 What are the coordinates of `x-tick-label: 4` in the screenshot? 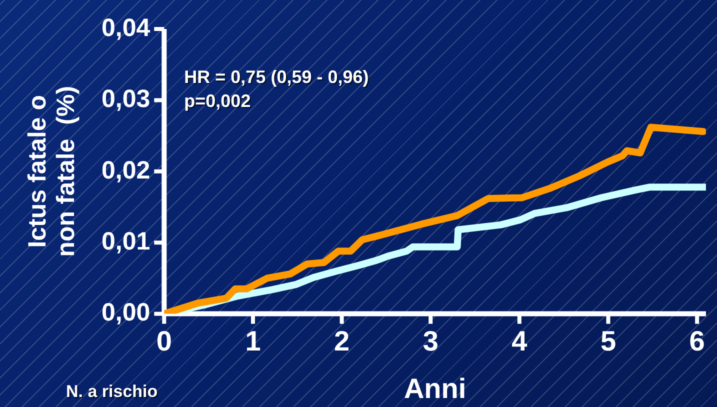 It's located at (520, 340).